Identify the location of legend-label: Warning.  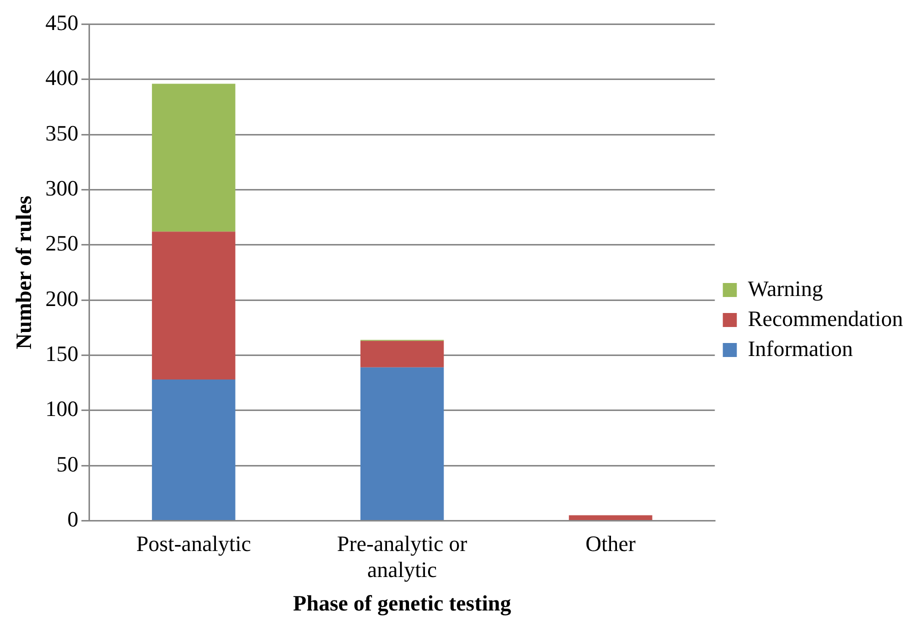
(786, 288).